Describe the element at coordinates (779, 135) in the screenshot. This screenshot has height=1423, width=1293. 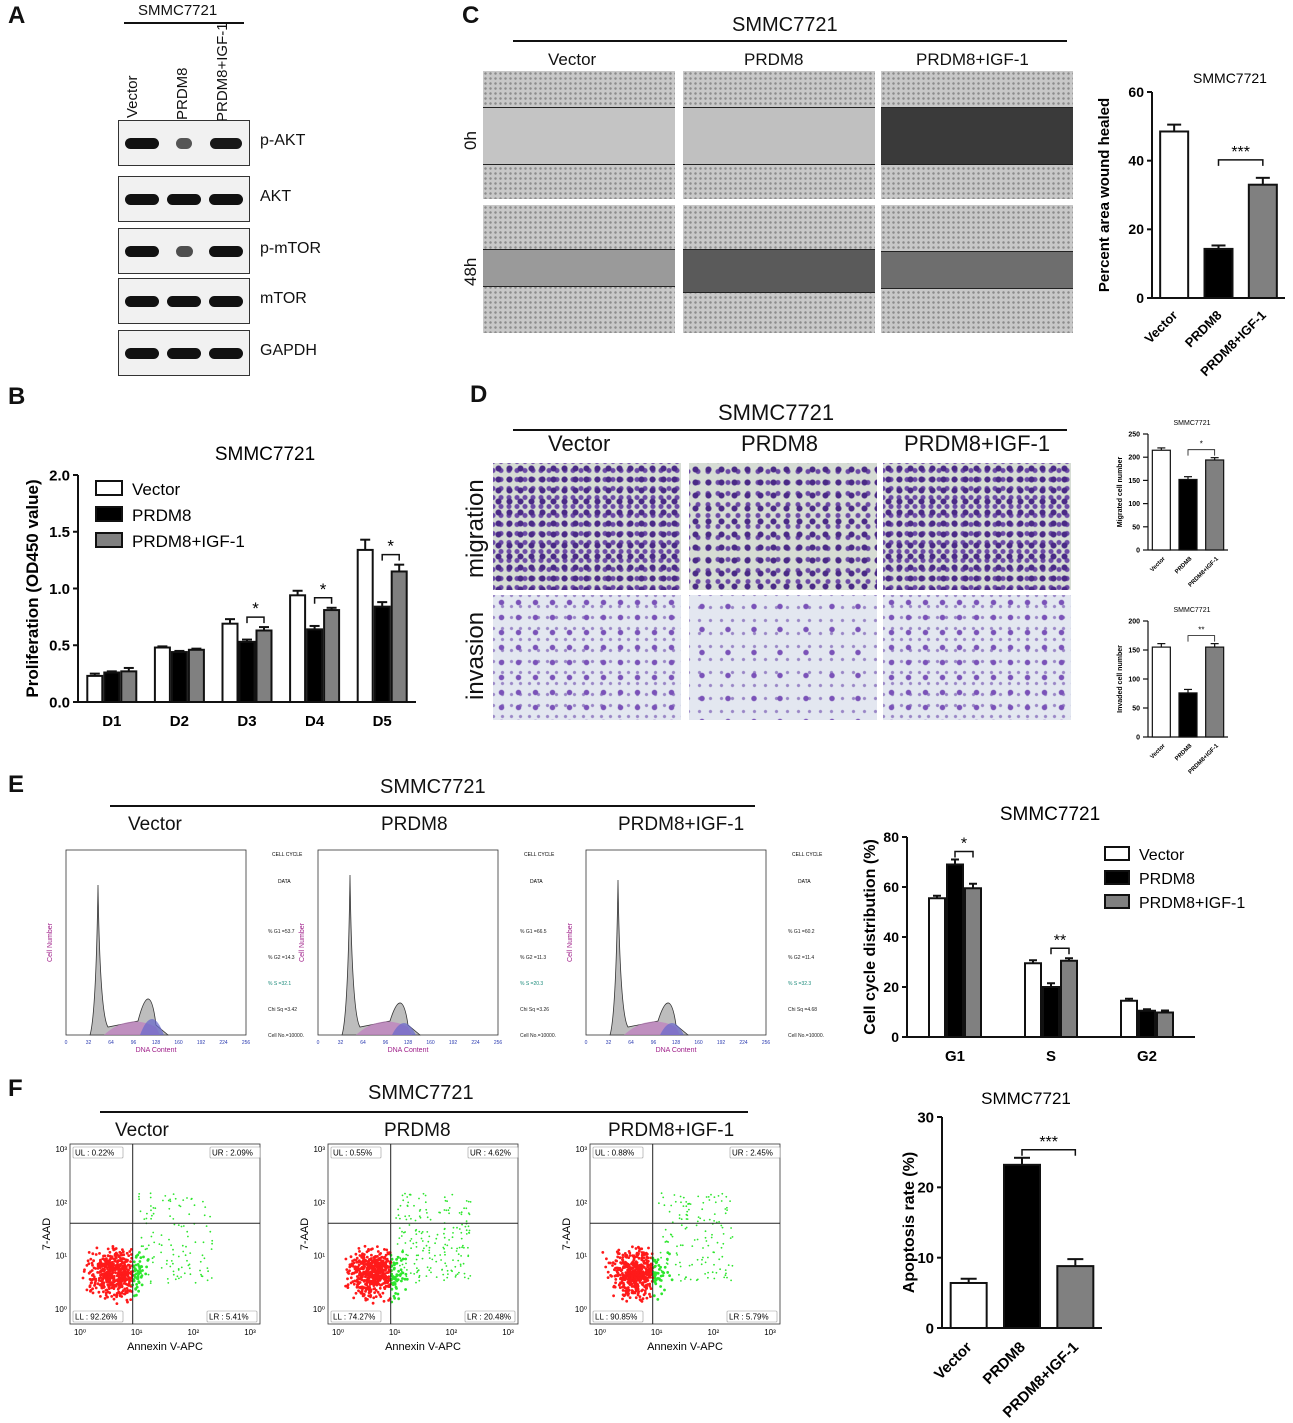
I see `wound-image-prdm8-0h` at that location.